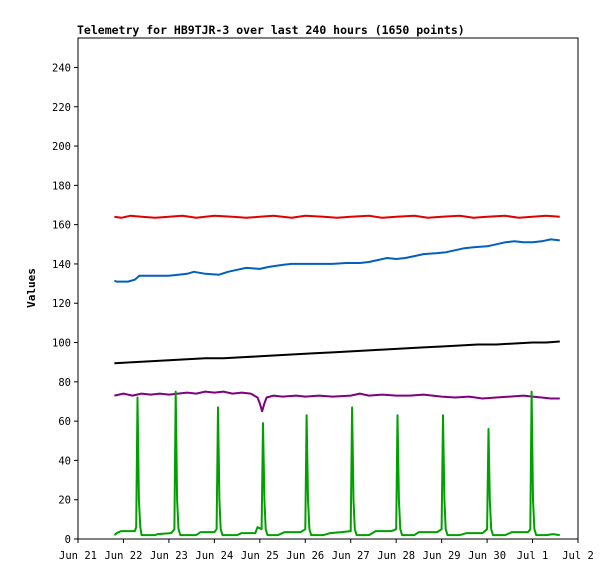 This screenshot has height=579, width=615. I want to click on x-tick-label: Jul 2, so click(578, 556).